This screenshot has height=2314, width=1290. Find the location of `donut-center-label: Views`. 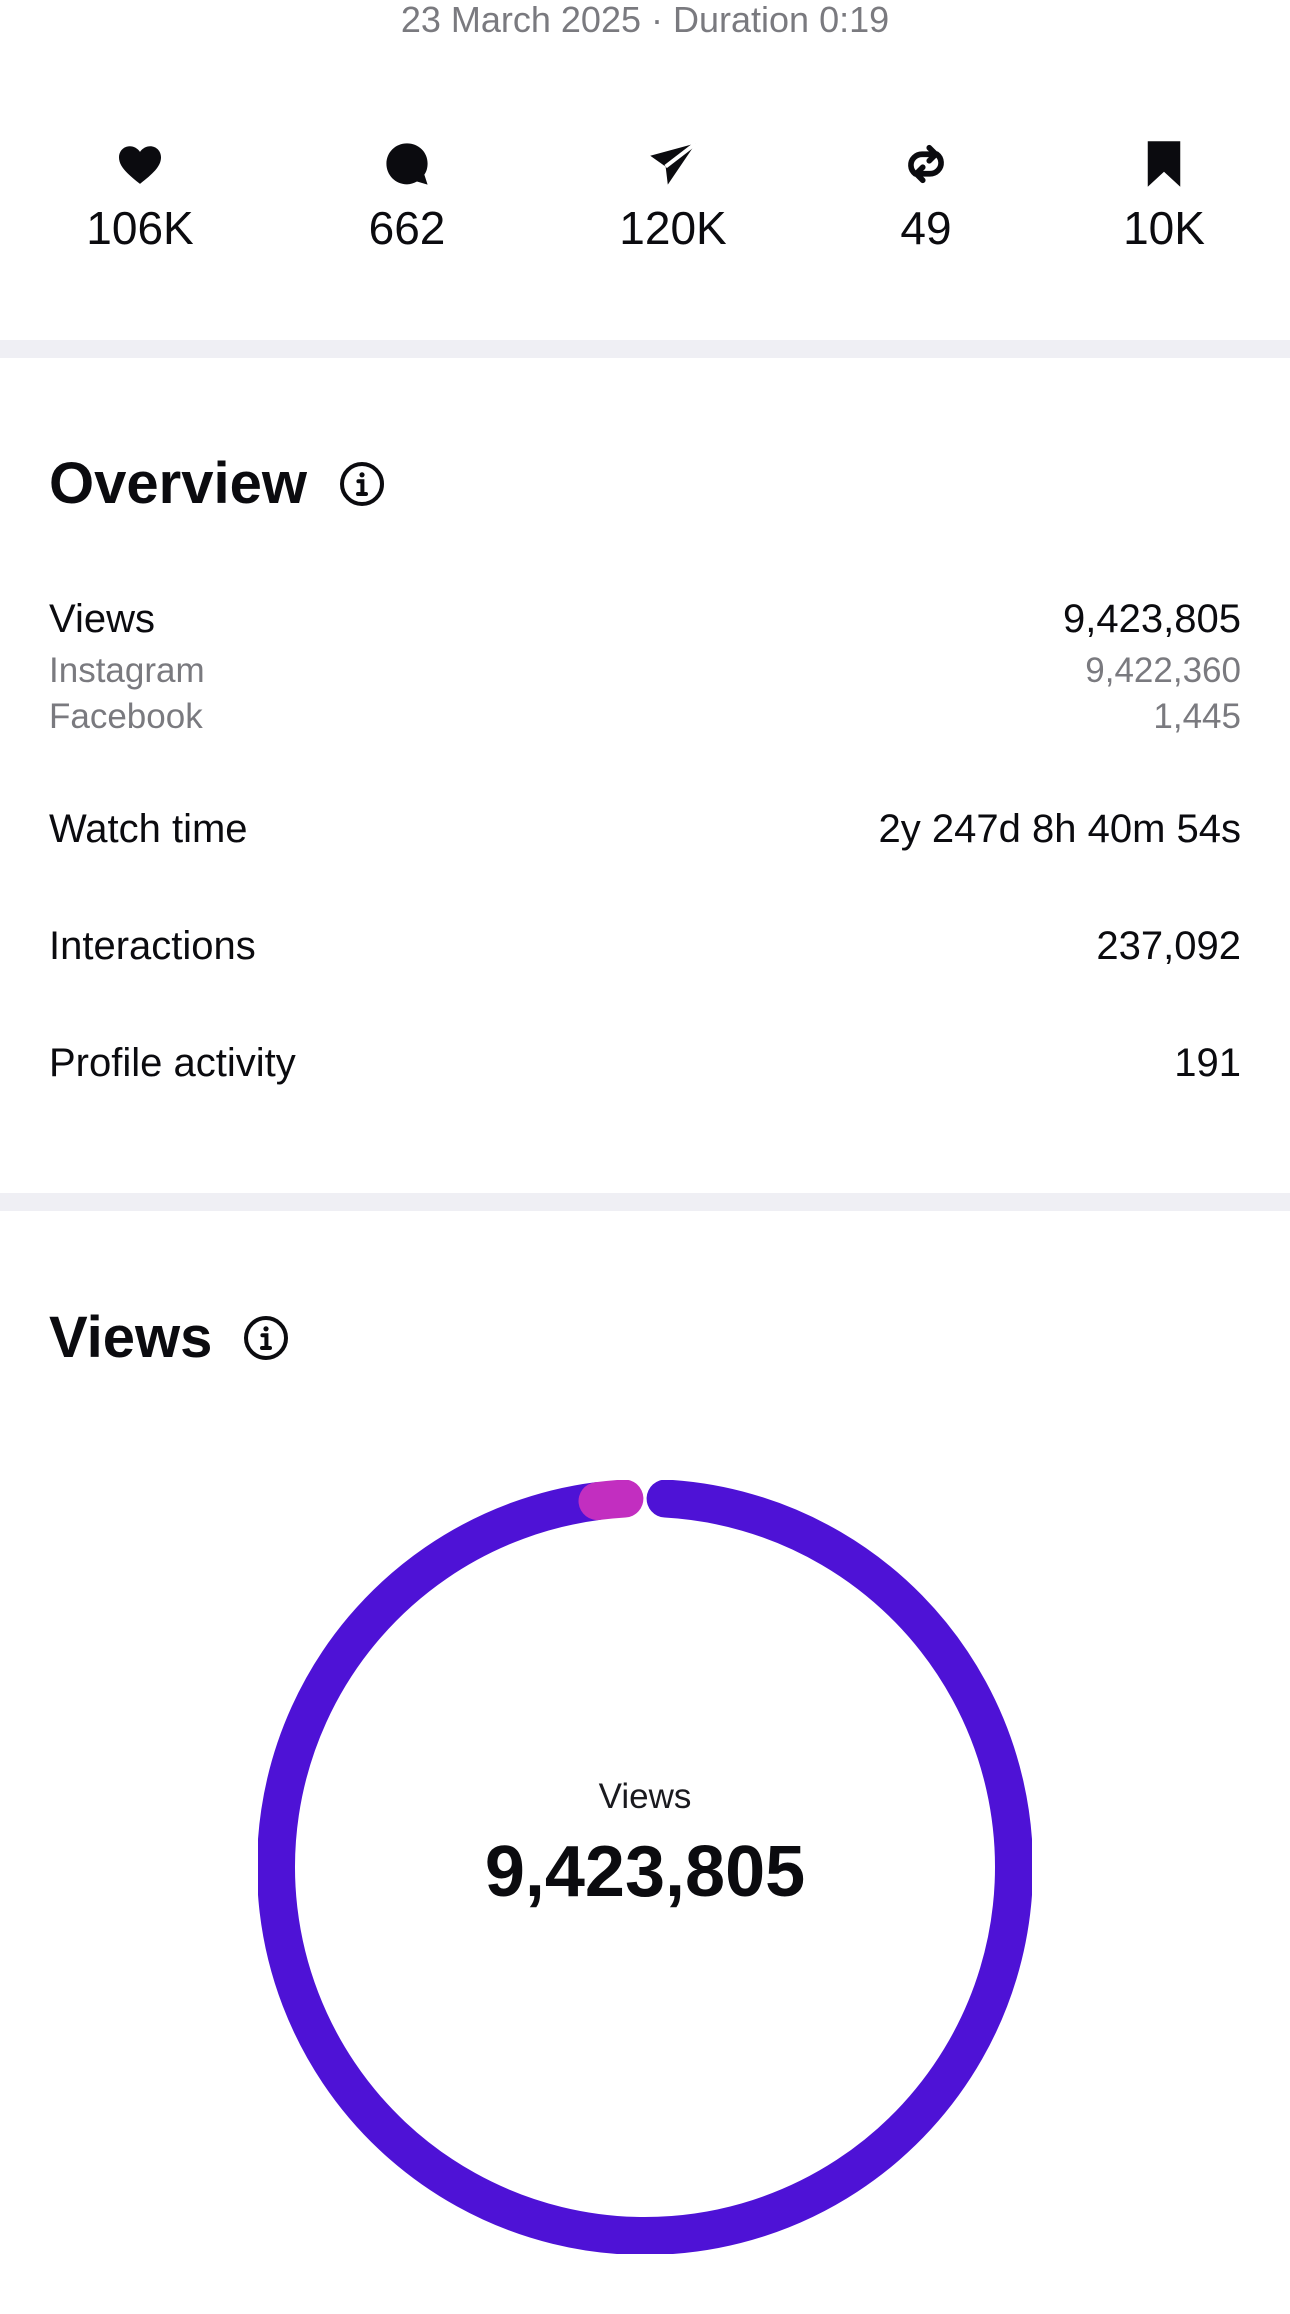

donut-center-label: Views is located at coordinates (645, 1796).